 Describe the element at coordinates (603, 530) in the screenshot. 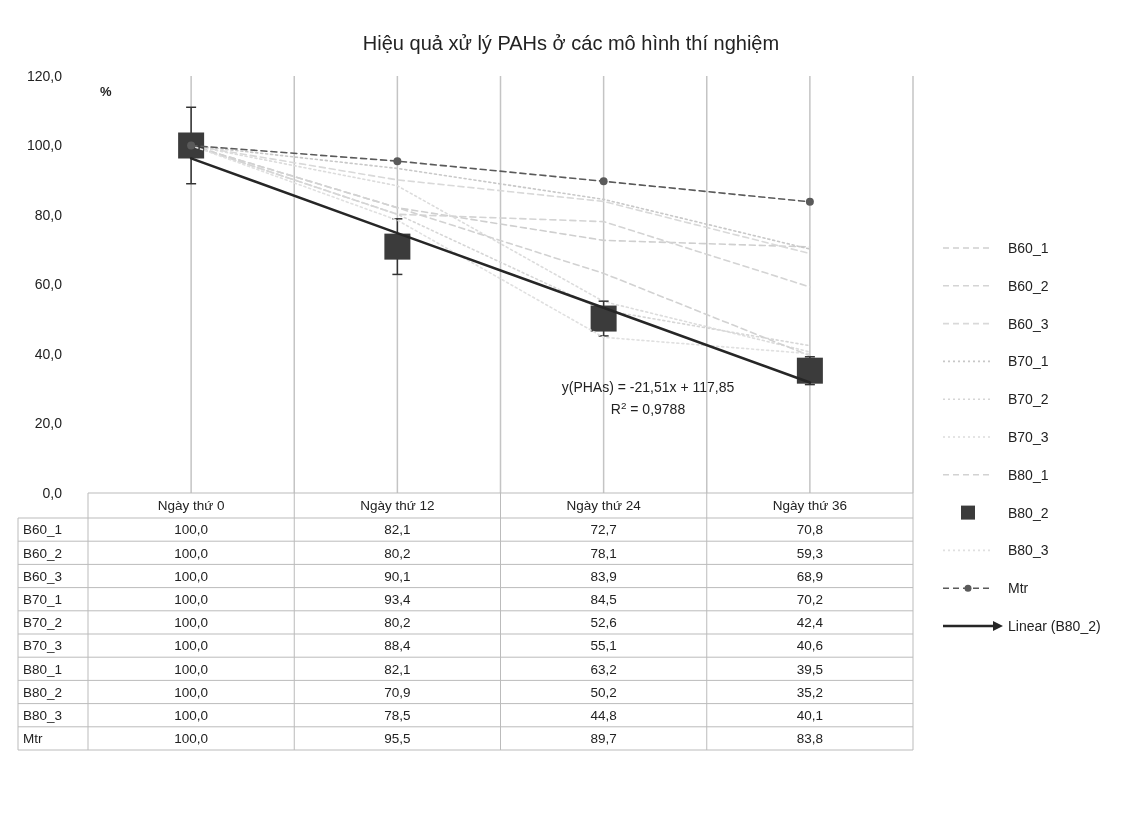

I see `data-label: 72,7` at that location.